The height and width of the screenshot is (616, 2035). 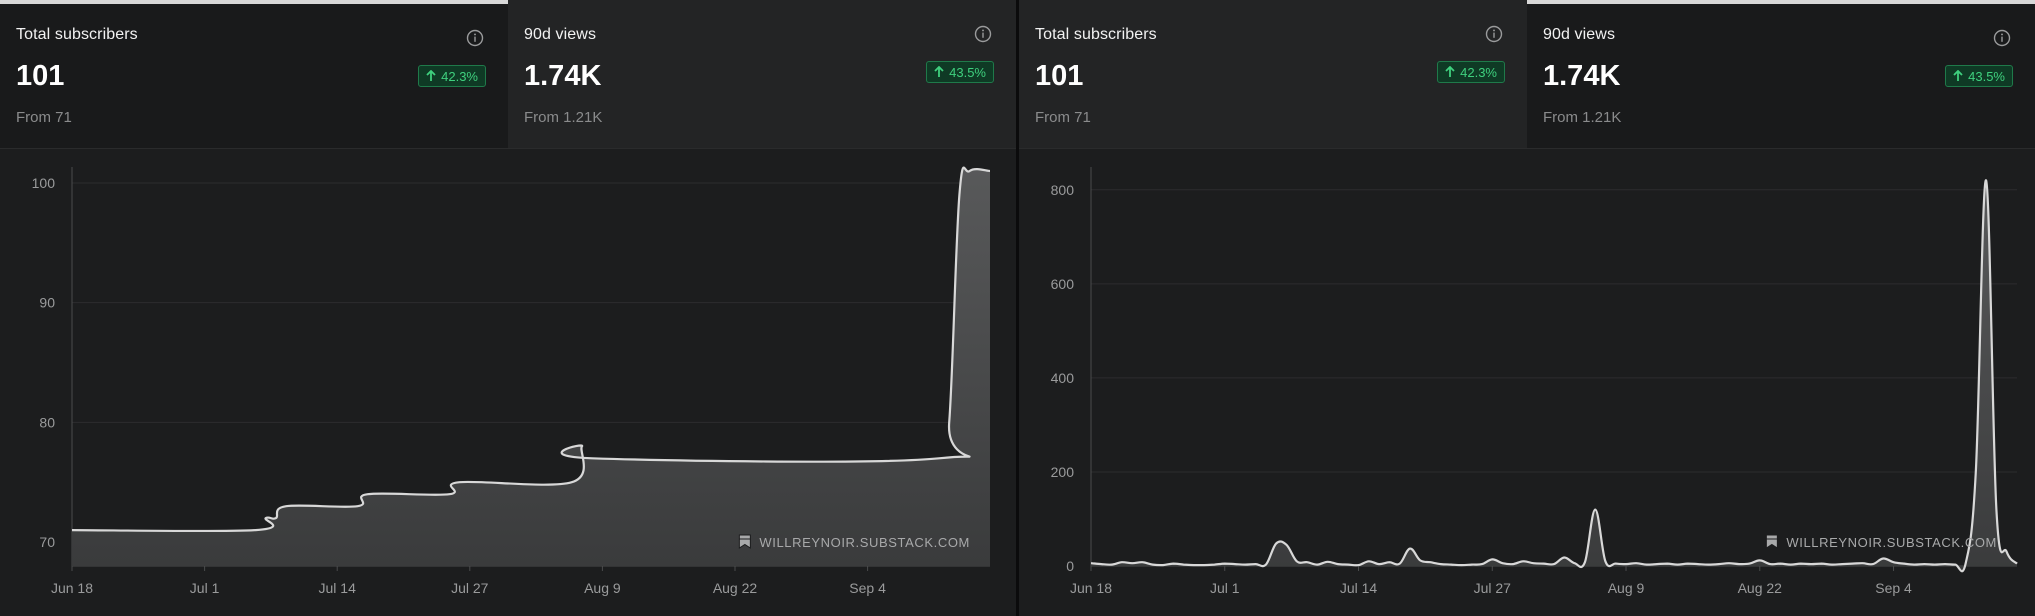 I want to click on y-tick-label: 90, so click(x=47, y=303).